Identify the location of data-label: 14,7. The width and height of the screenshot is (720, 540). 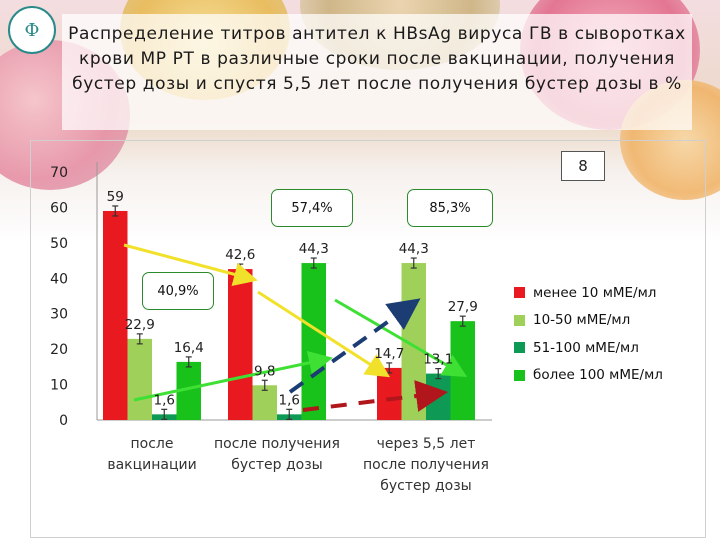
(389, 354).